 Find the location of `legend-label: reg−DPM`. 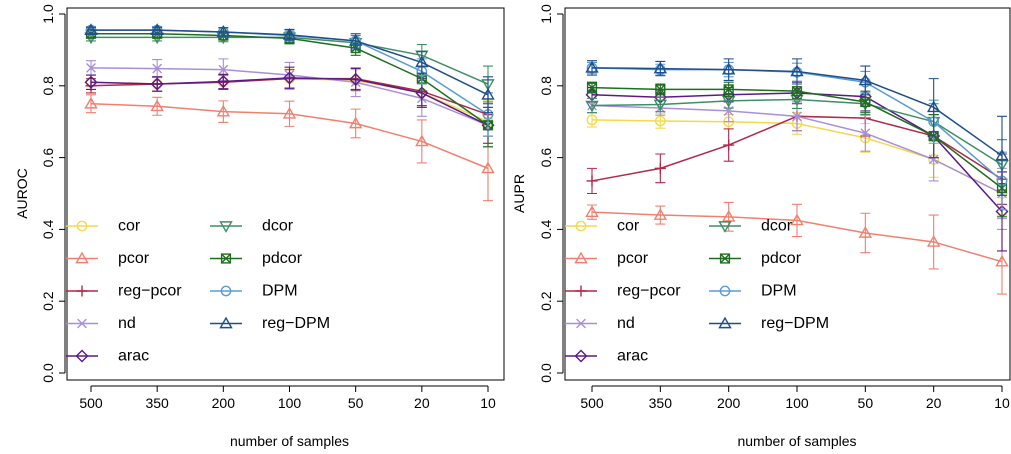

legend-label: reg−DPM is located at coordinates (296, 323).